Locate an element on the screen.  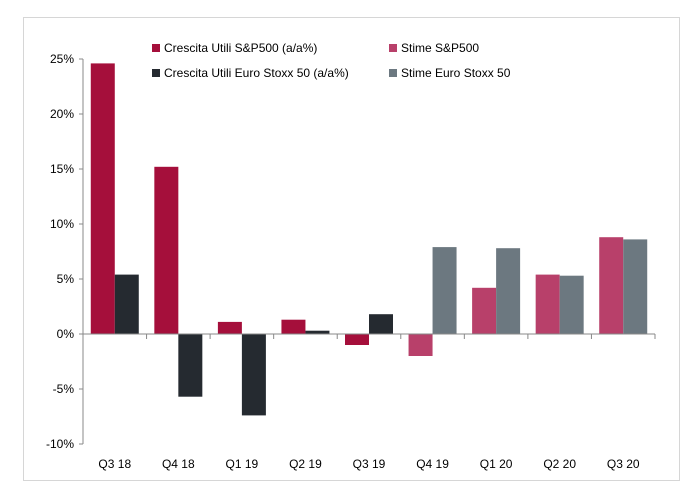
legend-entry: Crescita Utili Euro Stoxx 50 (a/a%) is located at coordinates (250, 73).